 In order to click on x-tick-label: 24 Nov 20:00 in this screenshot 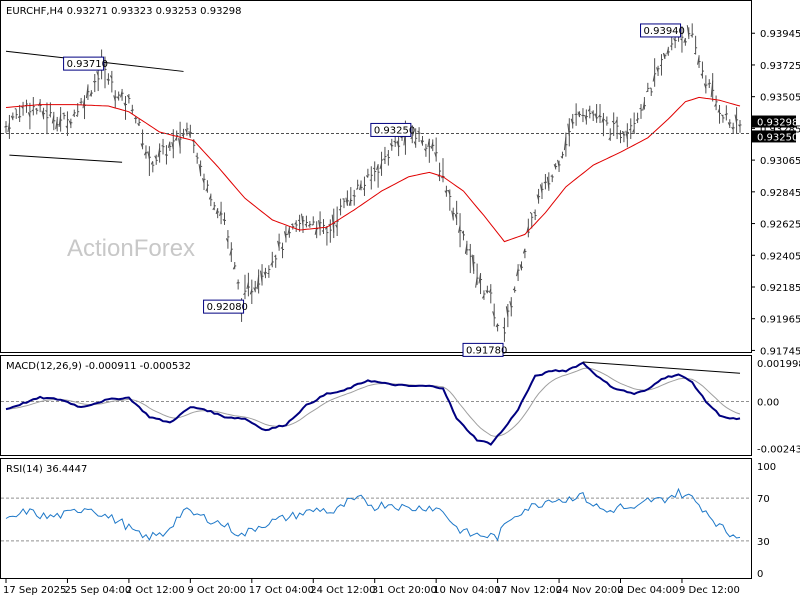, I will do `click(589, 590)`.